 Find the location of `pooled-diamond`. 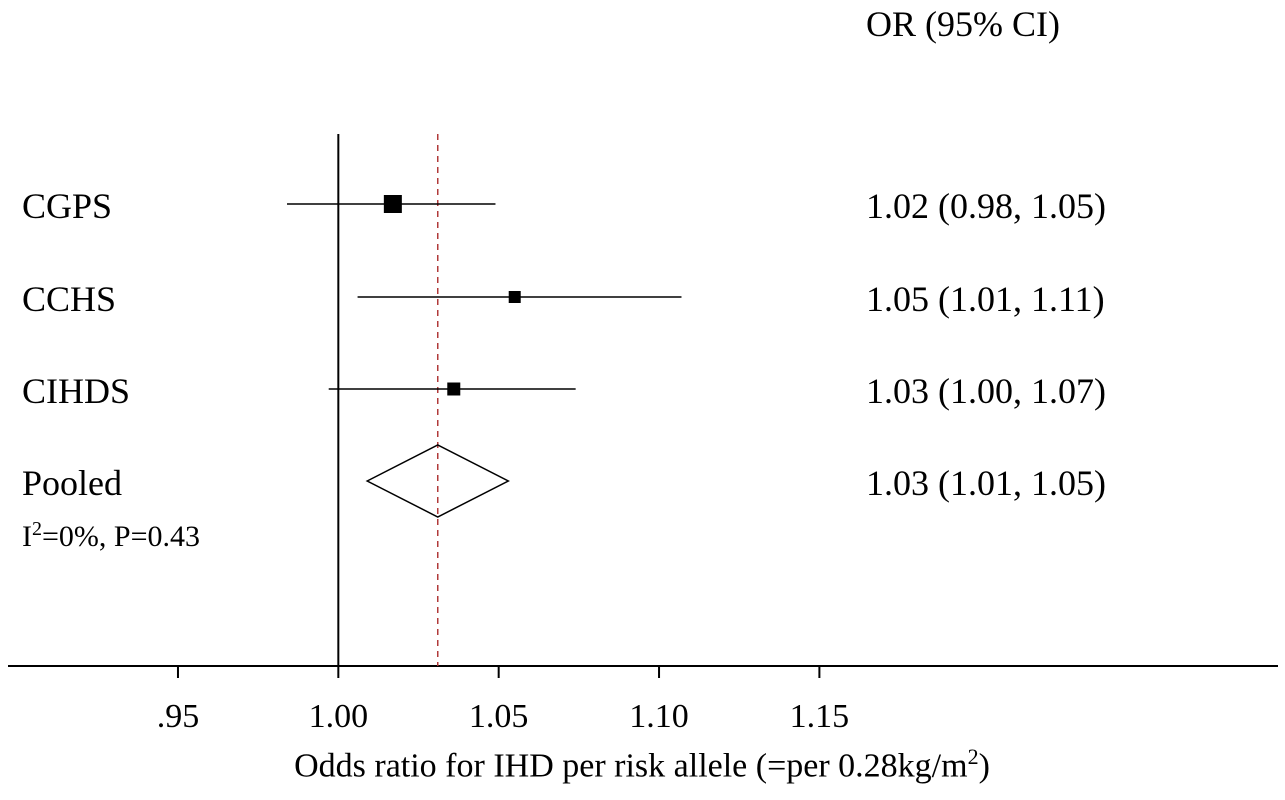

pooled-diamond is located at coordinates (437, 481).